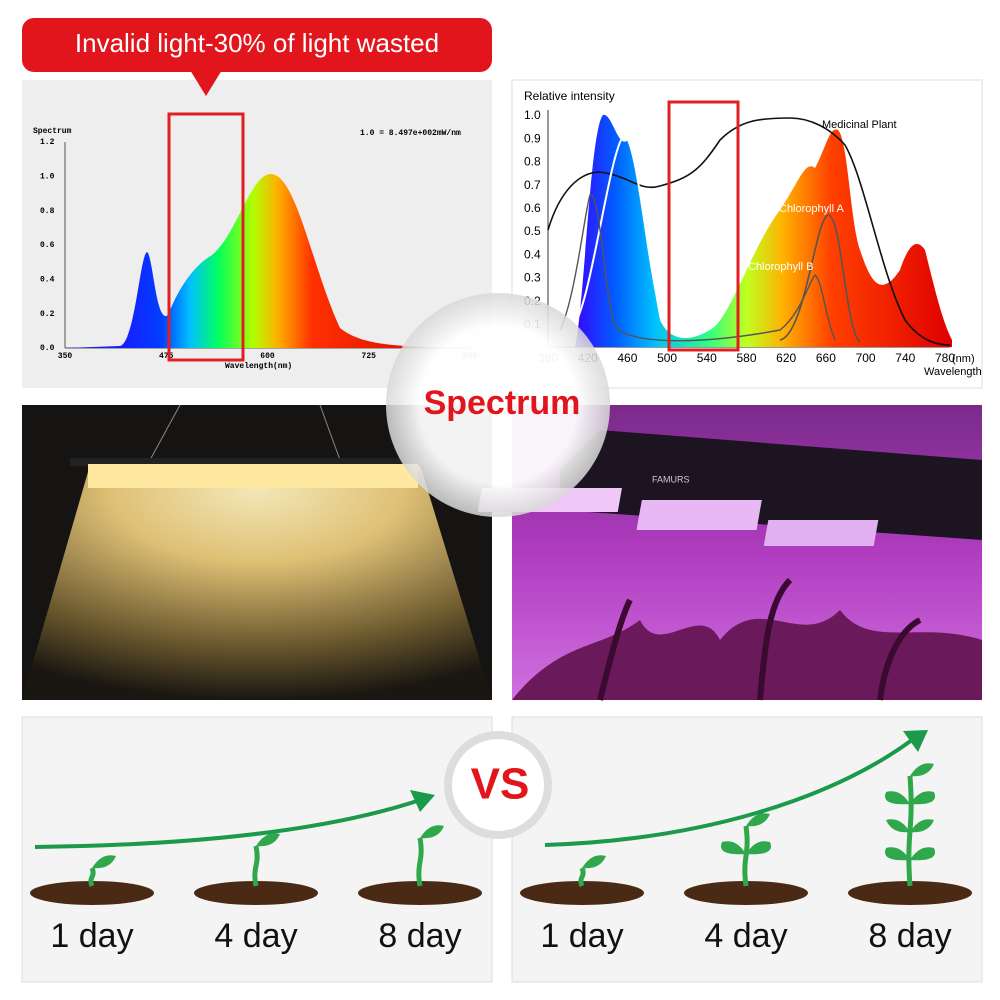 This screenshot has width=1000, height=1000. I want to click on banner-pointer, so click(206, 83).